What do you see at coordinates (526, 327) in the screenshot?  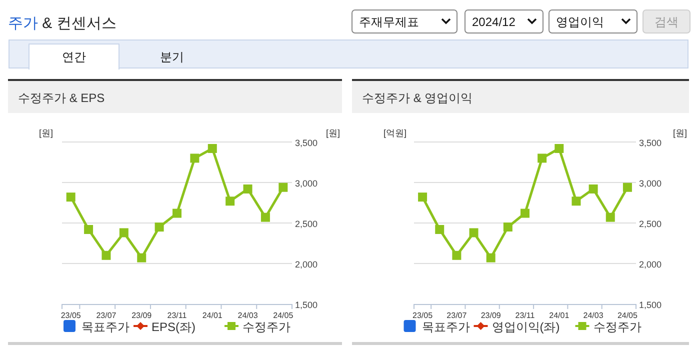 I see `legend-label: 영업이익(좌)` at bounding box center [526, 327].